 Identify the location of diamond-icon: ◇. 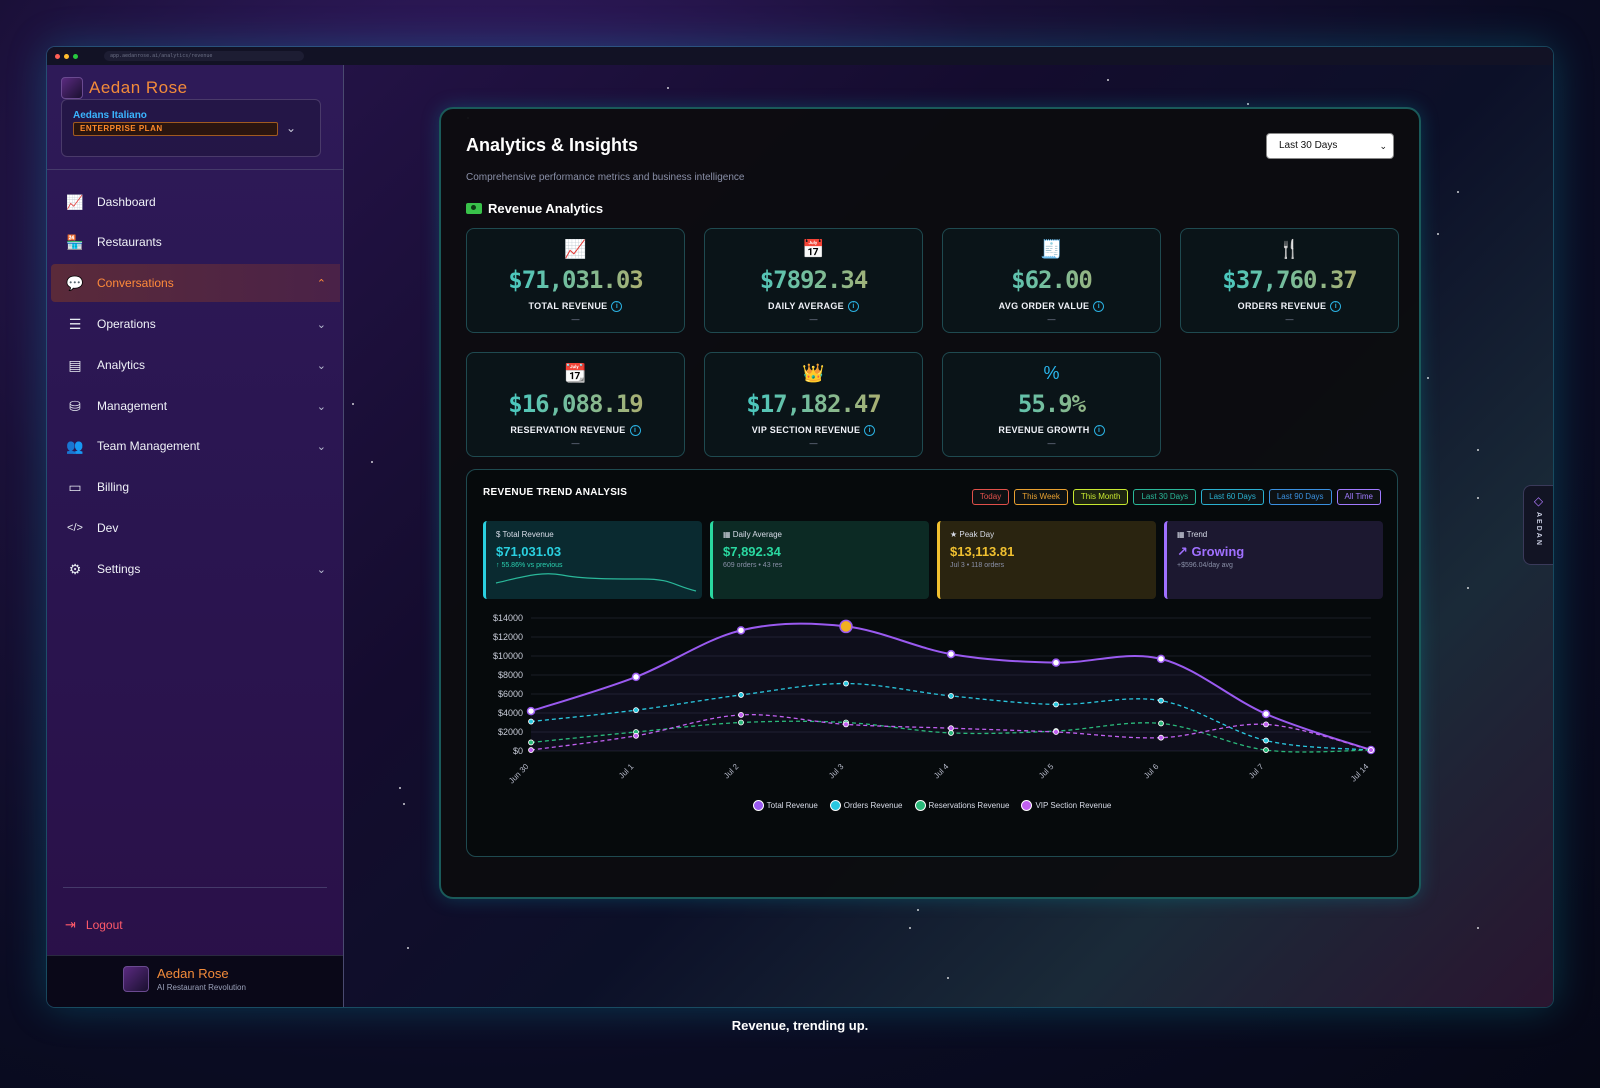
(1538, 501).